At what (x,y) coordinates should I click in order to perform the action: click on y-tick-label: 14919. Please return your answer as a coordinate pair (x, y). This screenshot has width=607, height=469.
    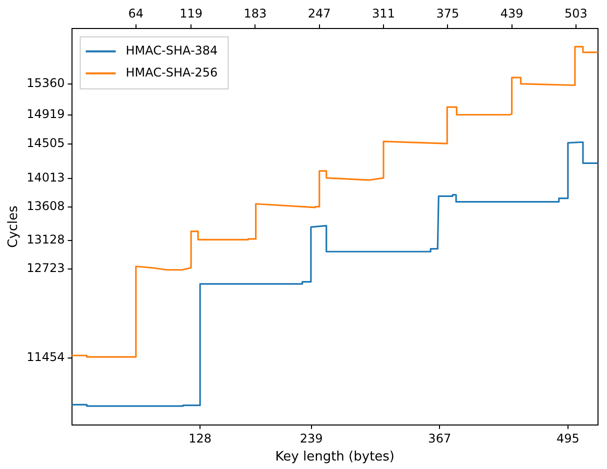
    Looking at the image, I should click on (45, 113).